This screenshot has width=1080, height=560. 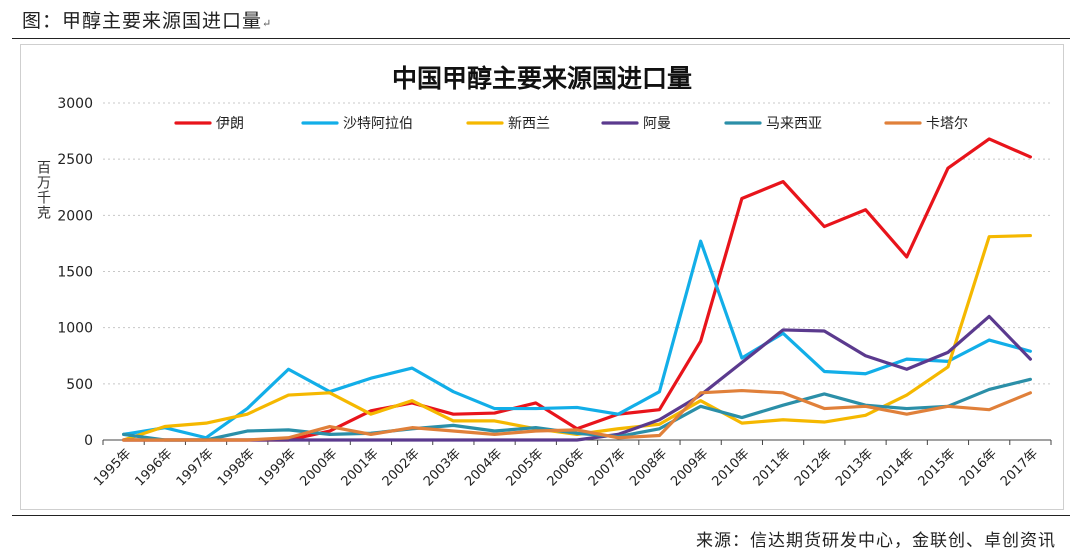 What do you see at coordinates (648, 467) in the screenshot?
I see `x-tick-label: 2008年` at bounding box center [648, 467].